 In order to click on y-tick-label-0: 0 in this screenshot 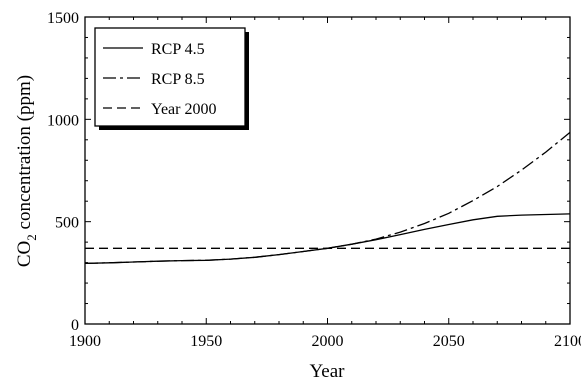, I will do `click(75, 325)`.